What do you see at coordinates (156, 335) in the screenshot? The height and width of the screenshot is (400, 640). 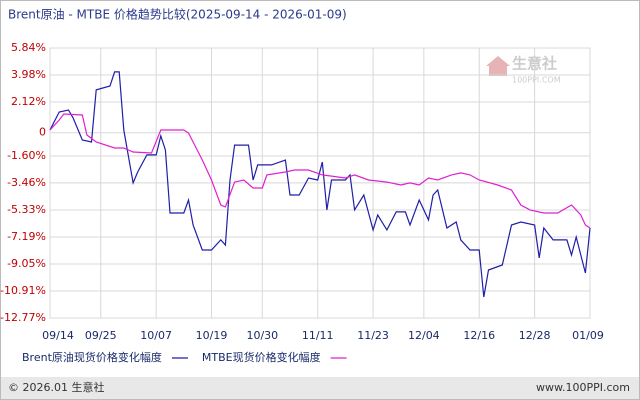 I see `x-tick-label: 10/07` at bounding box center [156, 335].